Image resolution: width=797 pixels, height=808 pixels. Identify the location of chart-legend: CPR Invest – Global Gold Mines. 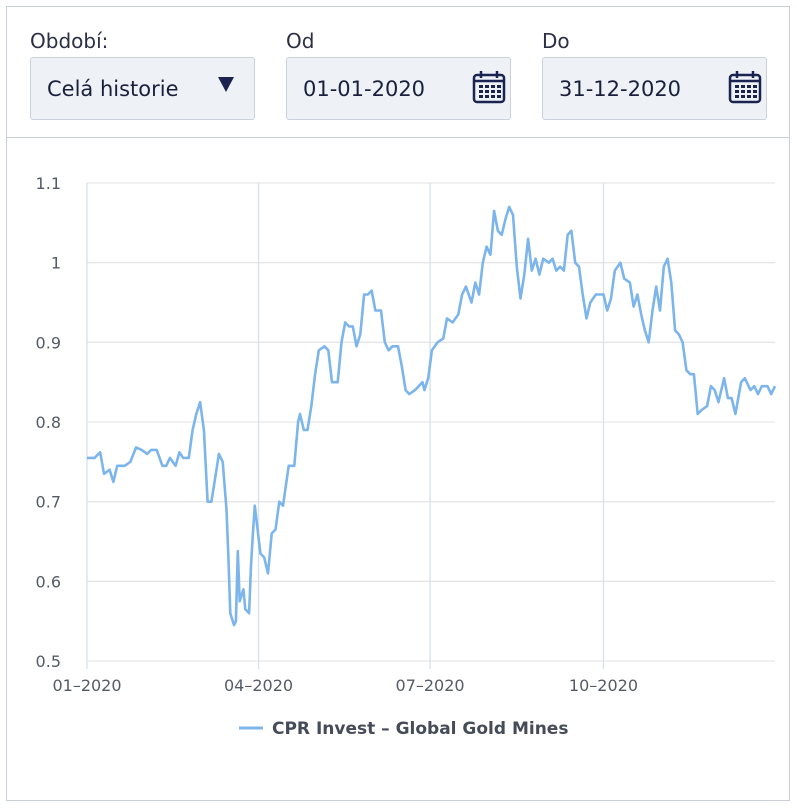
(403, 729).